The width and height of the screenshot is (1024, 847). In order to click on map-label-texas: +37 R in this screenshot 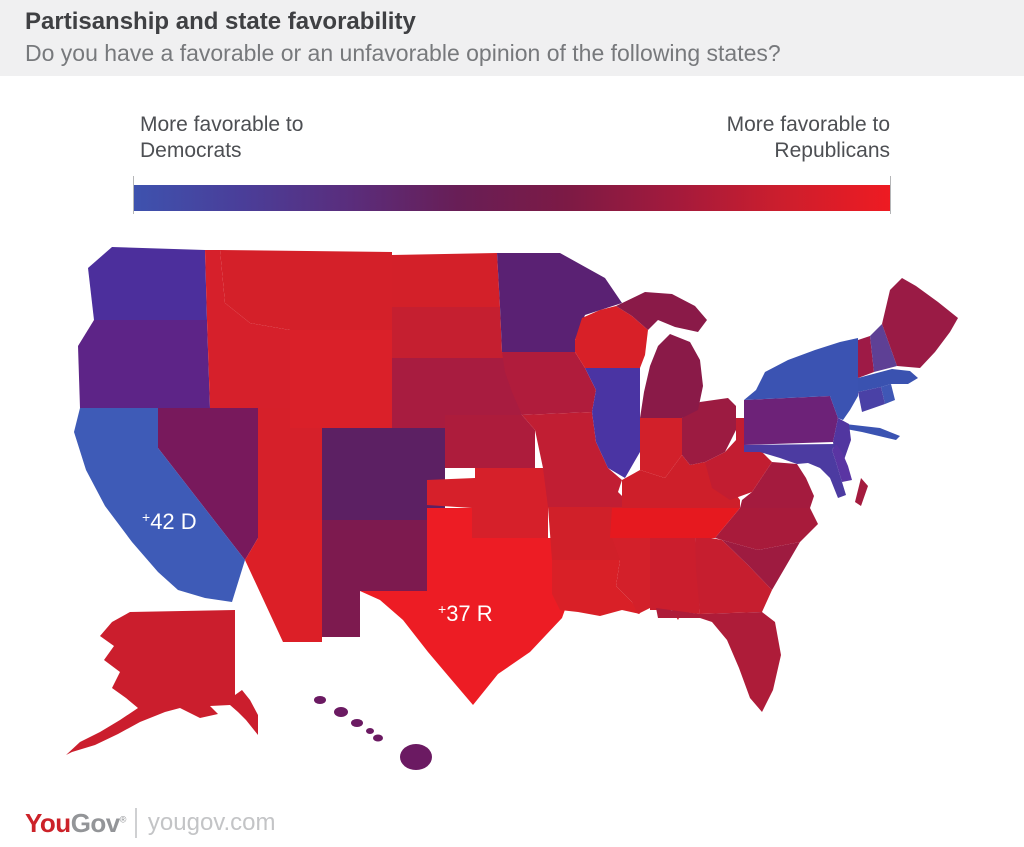, I will do `click(465, 613)`.